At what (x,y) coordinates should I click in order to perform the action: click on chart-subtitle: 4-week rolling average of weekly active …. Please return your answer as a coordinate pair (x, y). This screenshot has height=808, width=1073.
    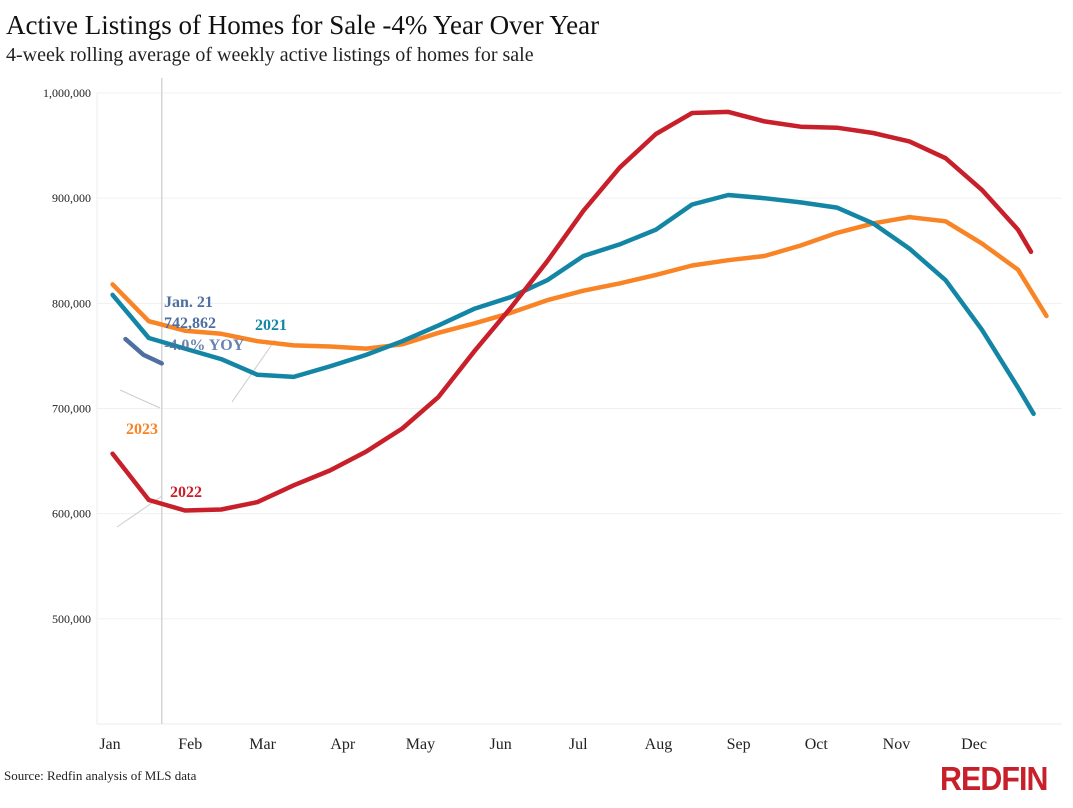
    Looking at the image, I should click on (270, 55).